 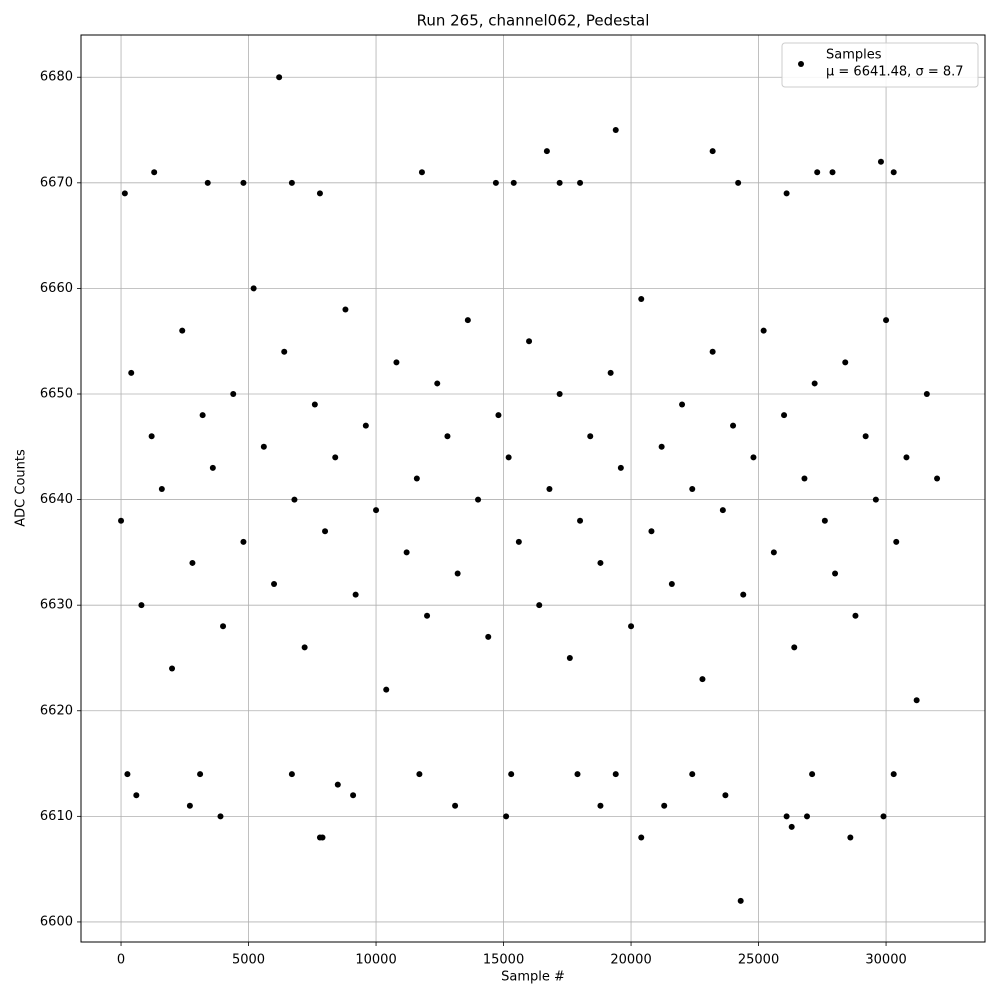 I want to click on y-tick-label: 6670, so click(x=56, y=182).